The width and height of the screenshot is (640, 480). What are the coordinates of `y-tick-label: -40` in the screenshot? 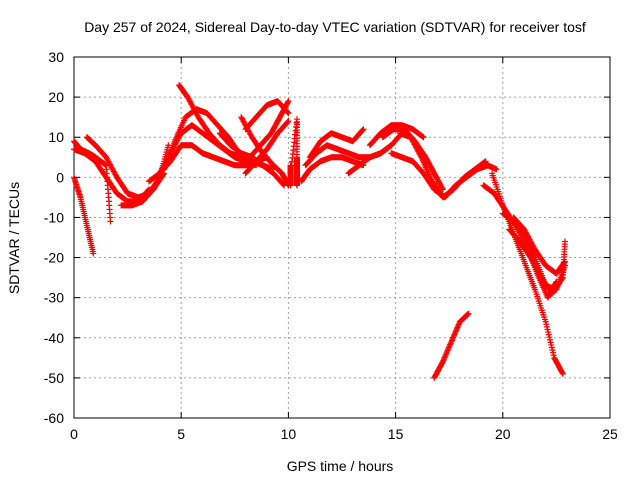 It's located at (54, 338).